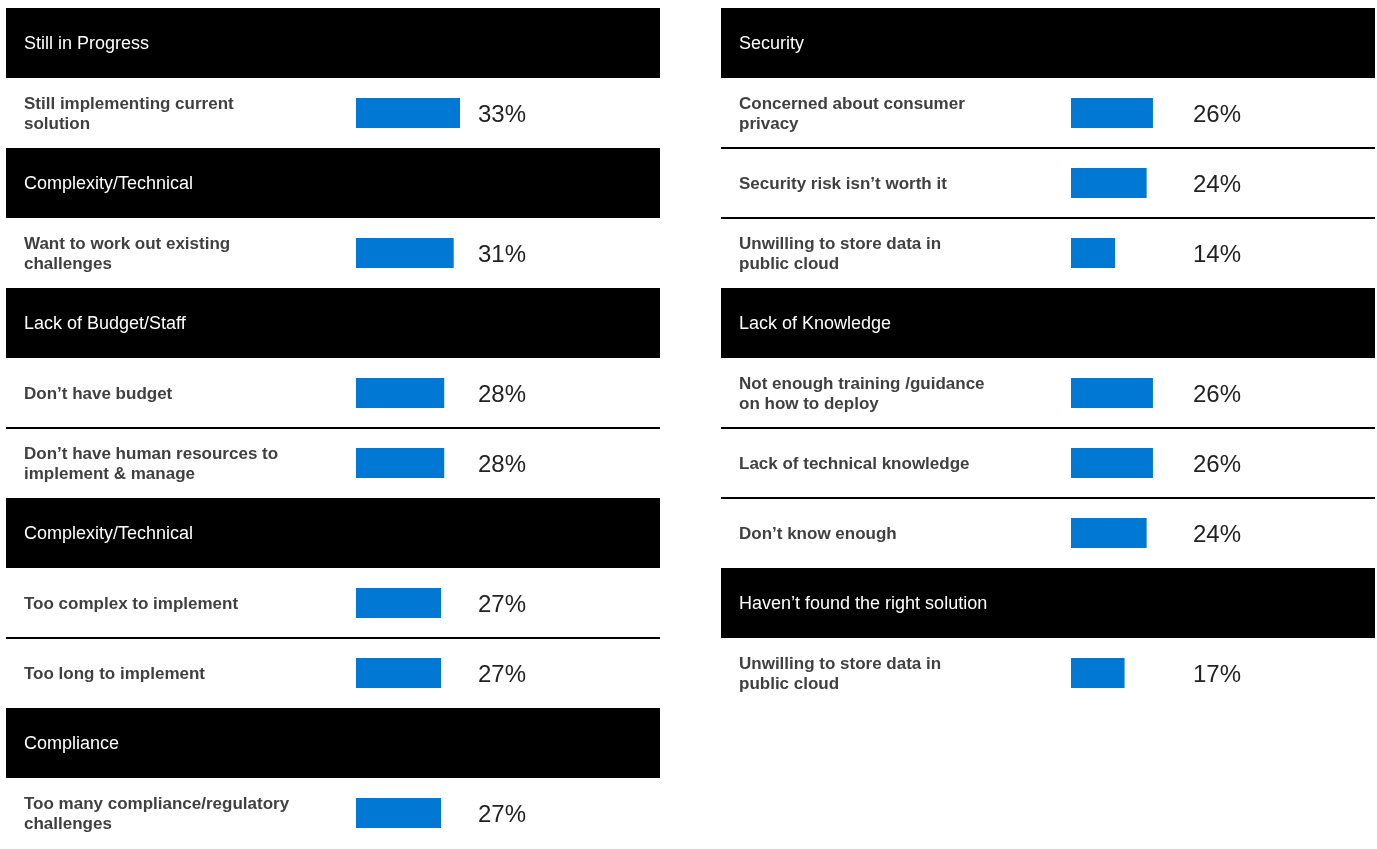 Image resolution: width=1377 pixels, height=849 pixels. Describe the element at coordinates (151, 463) in the screenshot. I see `y-tick-label: Don’t have human resources to implement & manage` at that location.